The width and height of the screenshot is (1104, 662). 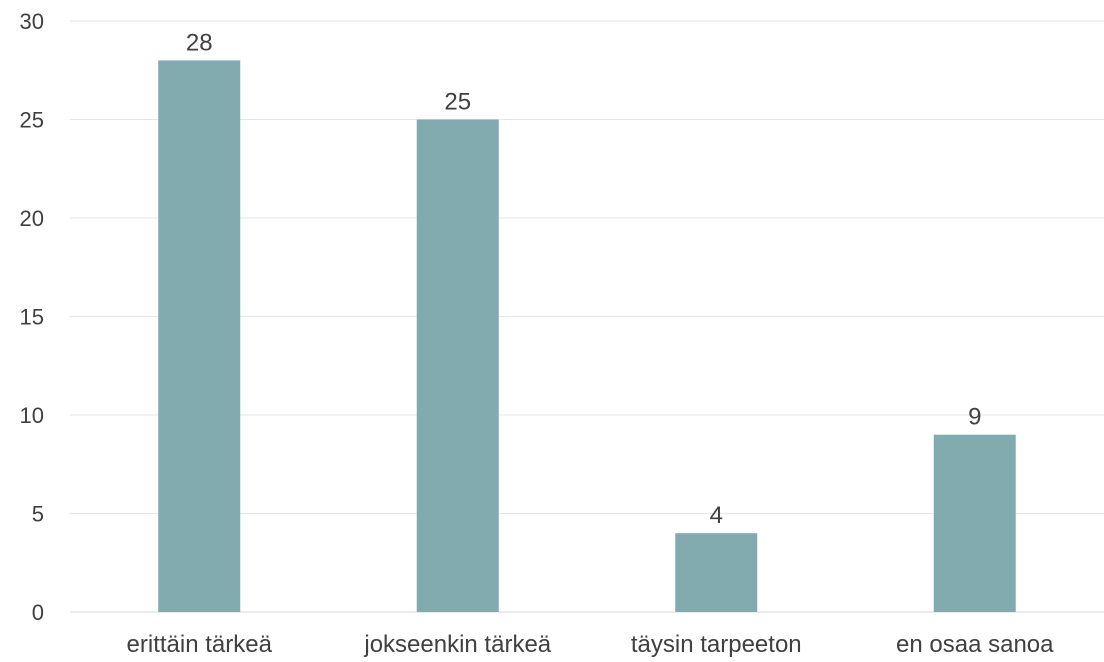 I want to click on data-label: 28, so click(x=199, y=42).